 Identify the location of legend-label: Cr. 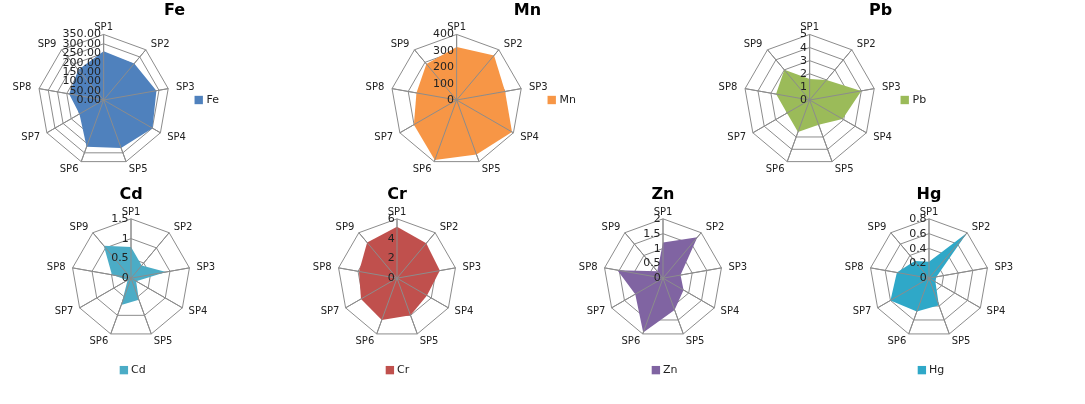
(403, 370).